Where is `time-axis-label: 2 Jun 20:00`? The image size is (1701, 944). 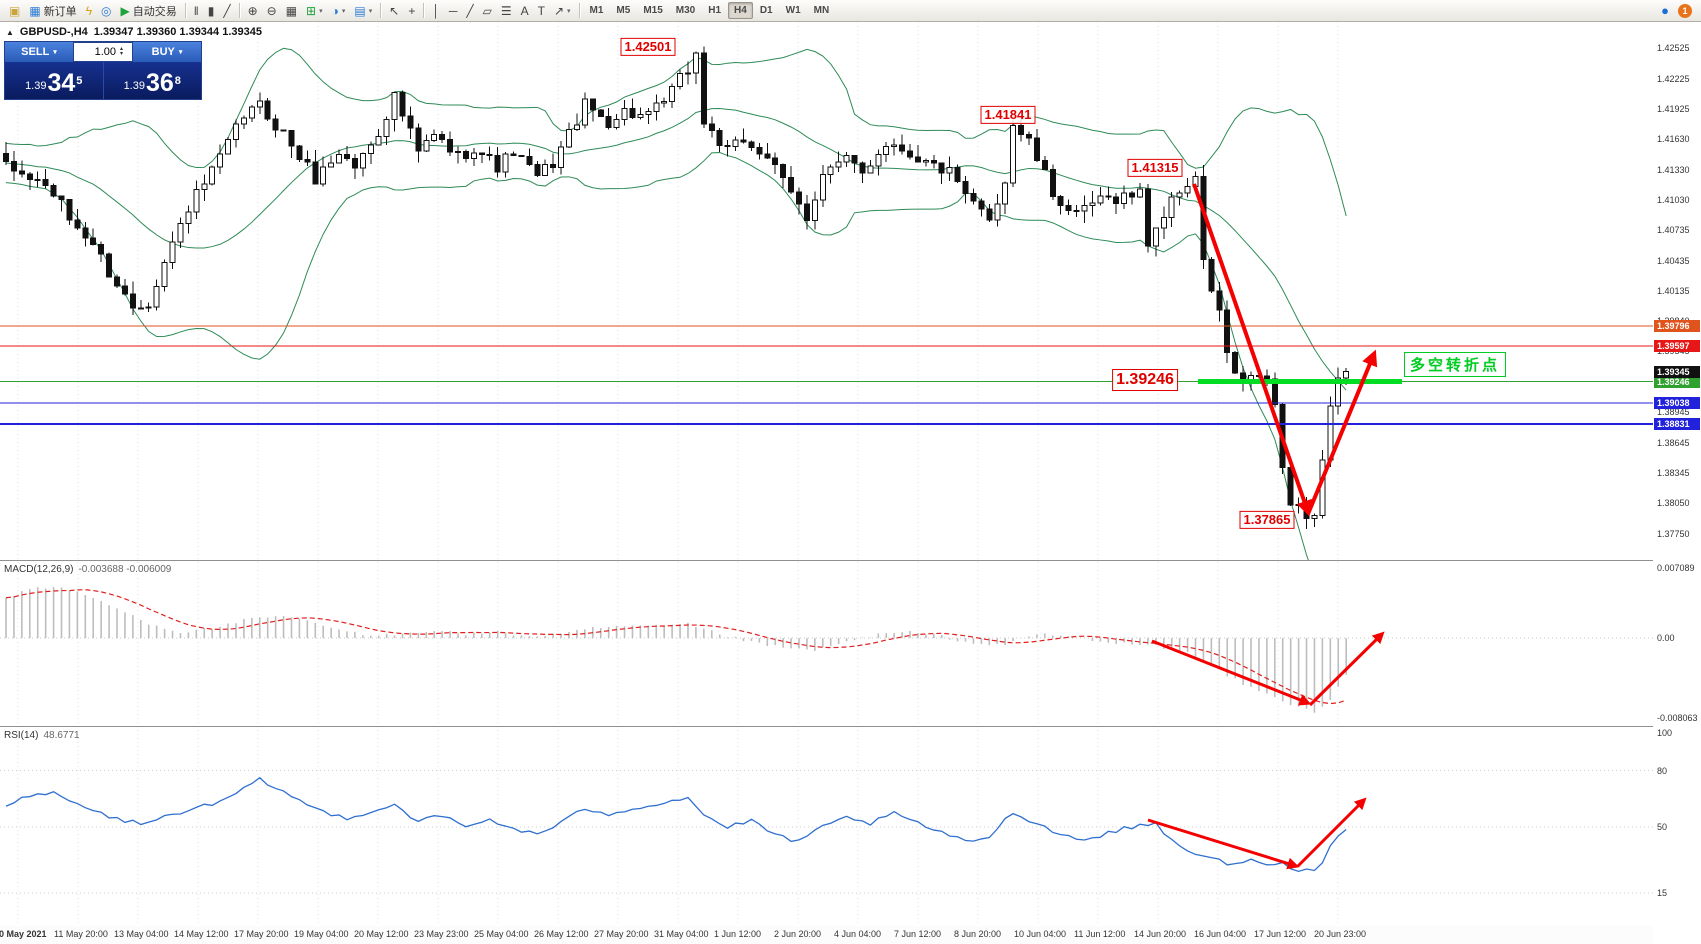 time-axis-label: 2 Jun 20:00 is located at coordinates (798, 934).